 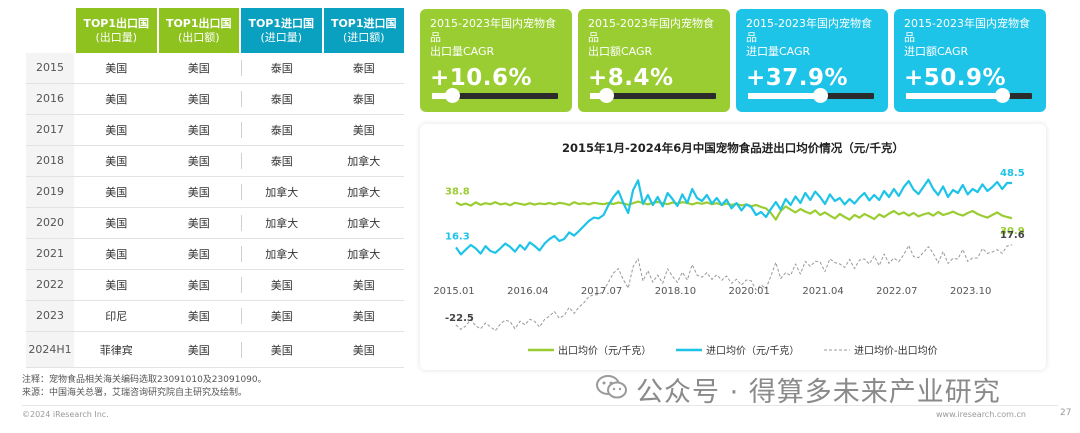 What do you see at coordinates (215, 99) in the screenshot?
I see `table-row: 2016 美国 美国 泰国 泰国` at bounding box center [215, 99].